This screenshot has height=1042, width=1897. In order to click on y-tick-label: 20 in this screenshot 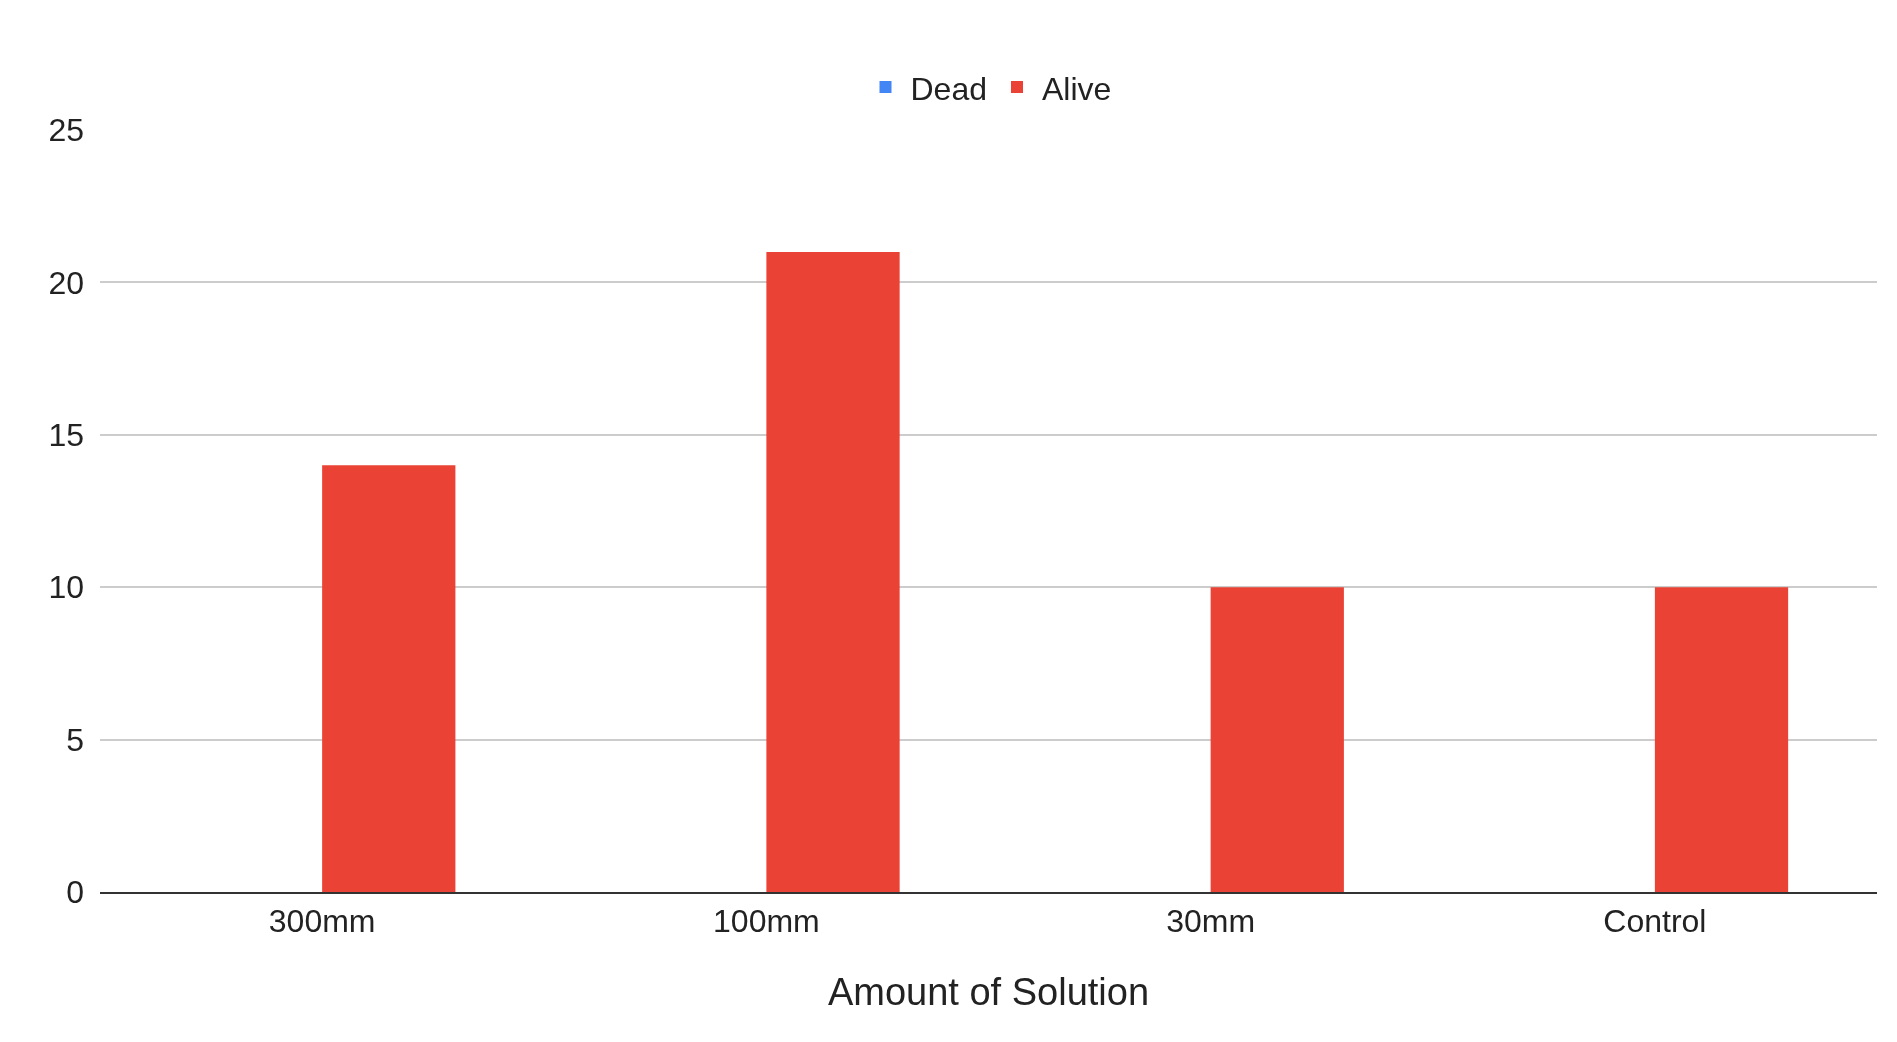, I will do `click(66, 282)`.